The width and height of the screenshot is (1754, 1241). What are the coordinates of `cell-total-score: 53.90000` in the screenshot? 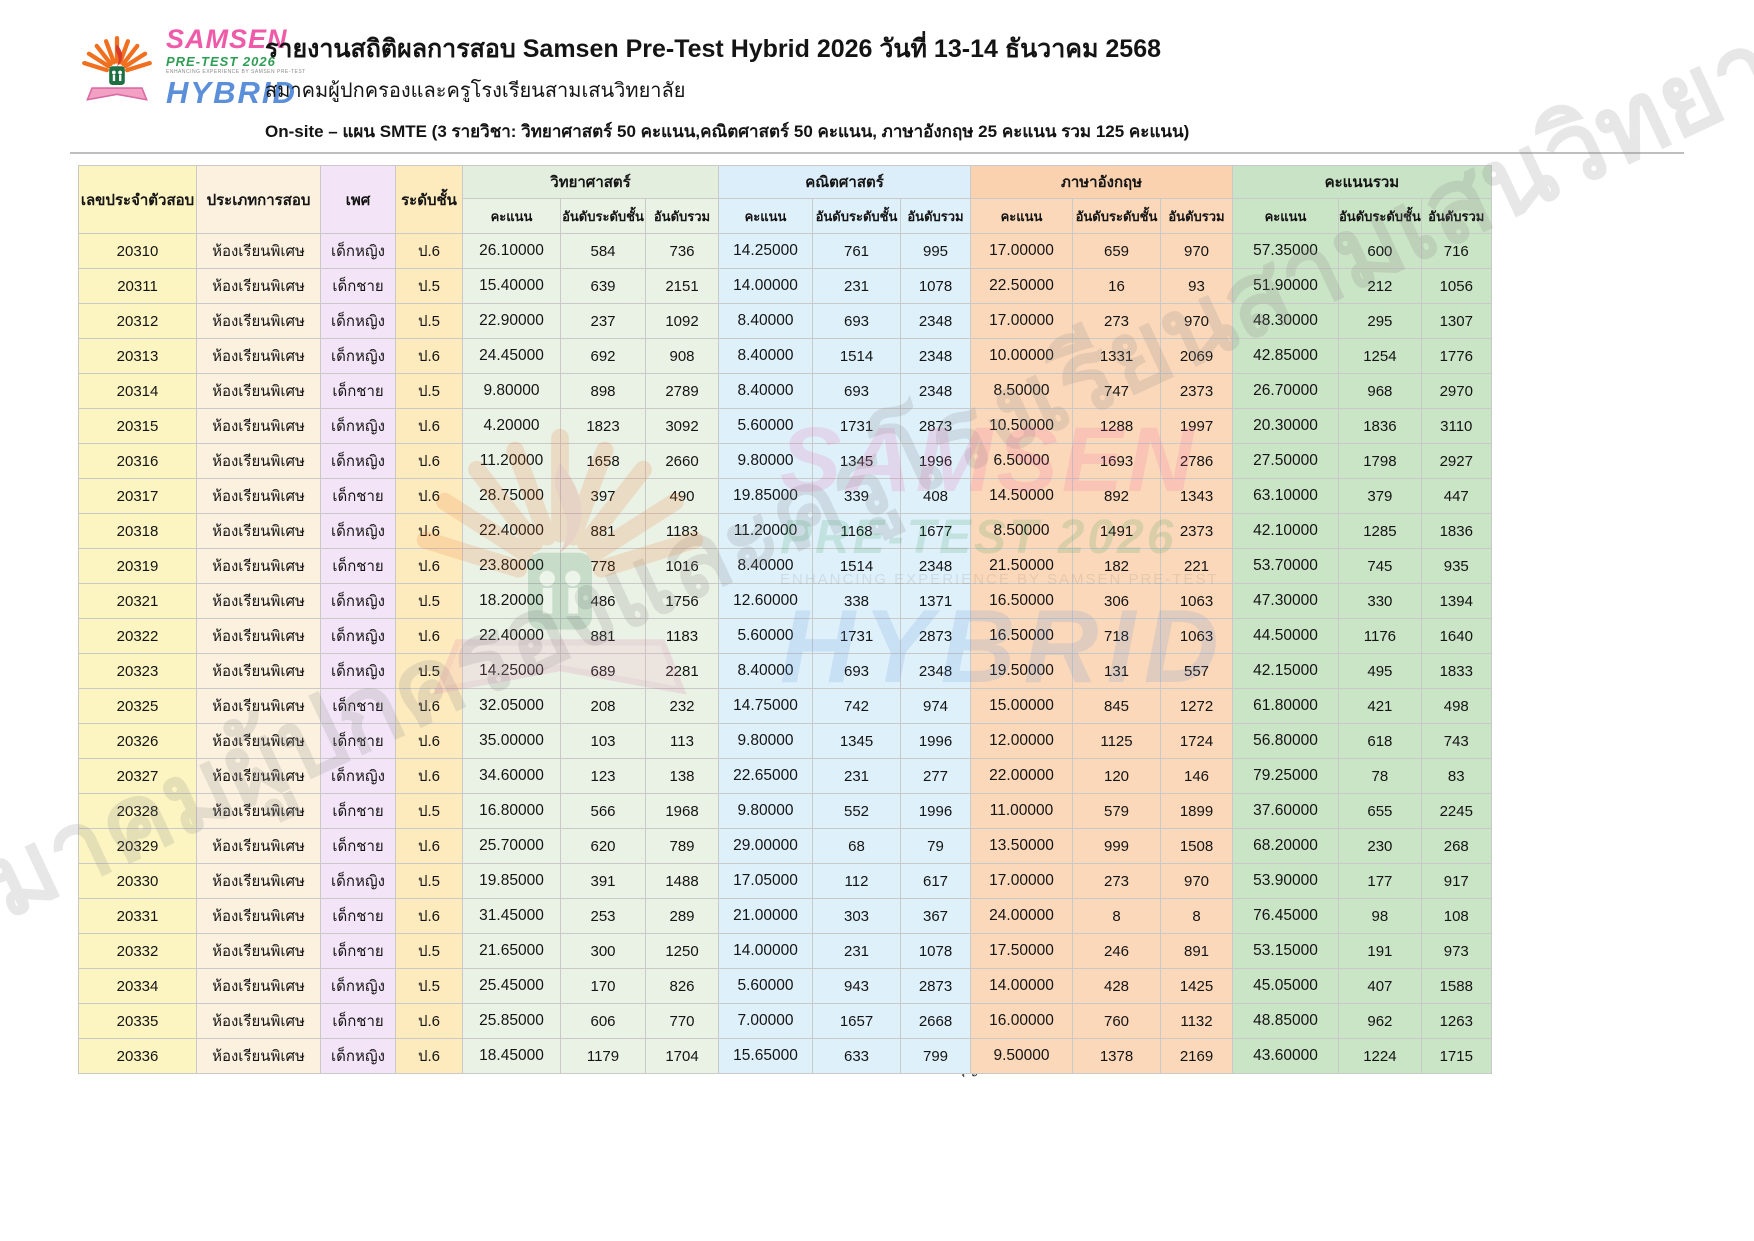 It's located at (1285, 881).